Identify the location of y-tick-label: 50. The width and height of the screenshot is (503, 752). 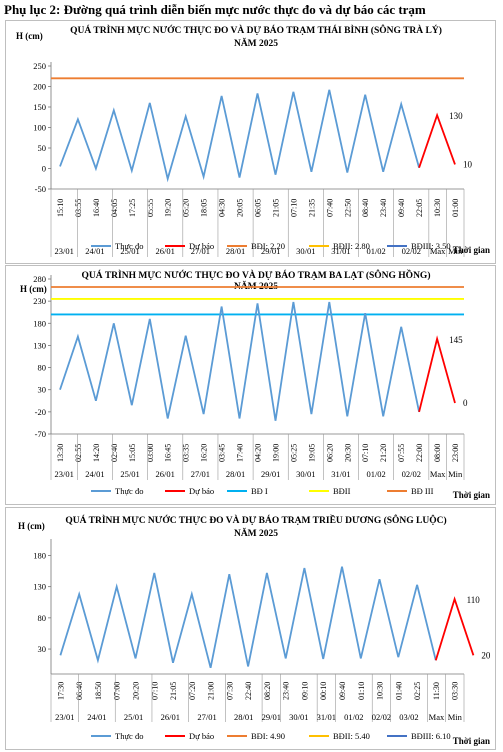
(42, 148).